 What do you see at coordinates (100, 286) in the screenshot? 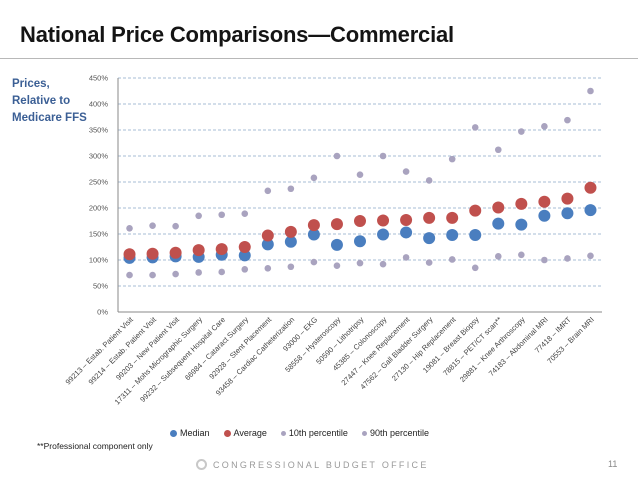
I see `y-tick-label: 50%` at bounding box center [100, 286].